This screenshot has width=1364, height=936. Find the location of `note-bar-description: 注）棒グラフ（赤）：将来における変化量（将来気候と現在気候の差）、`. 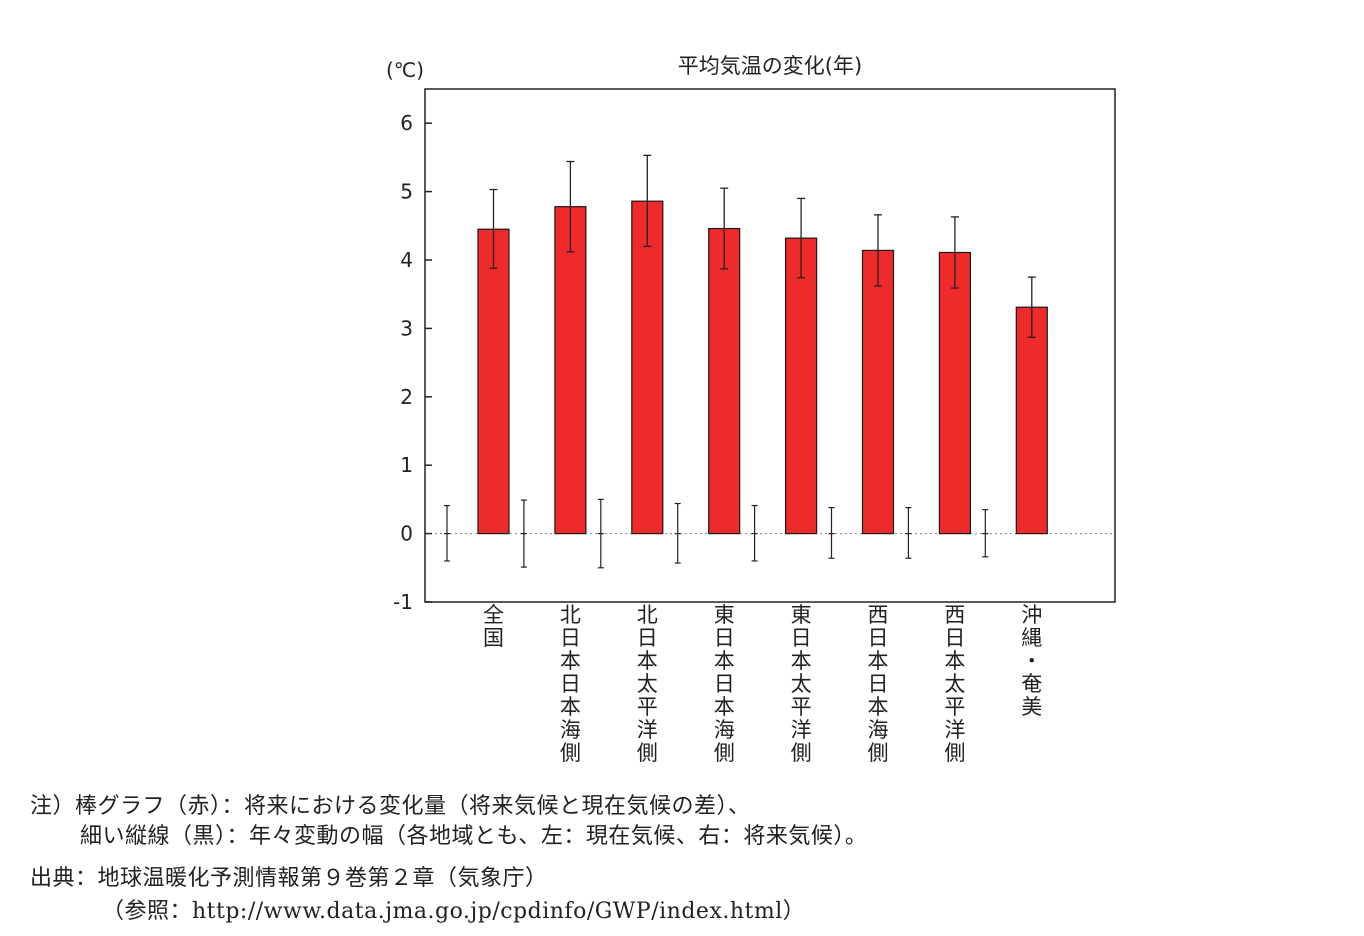

note-bar-description: 注）棒グラフ（赤）：将来における変化量（将来気候と現在気候の差）、 is located at coordinates (390, 806).